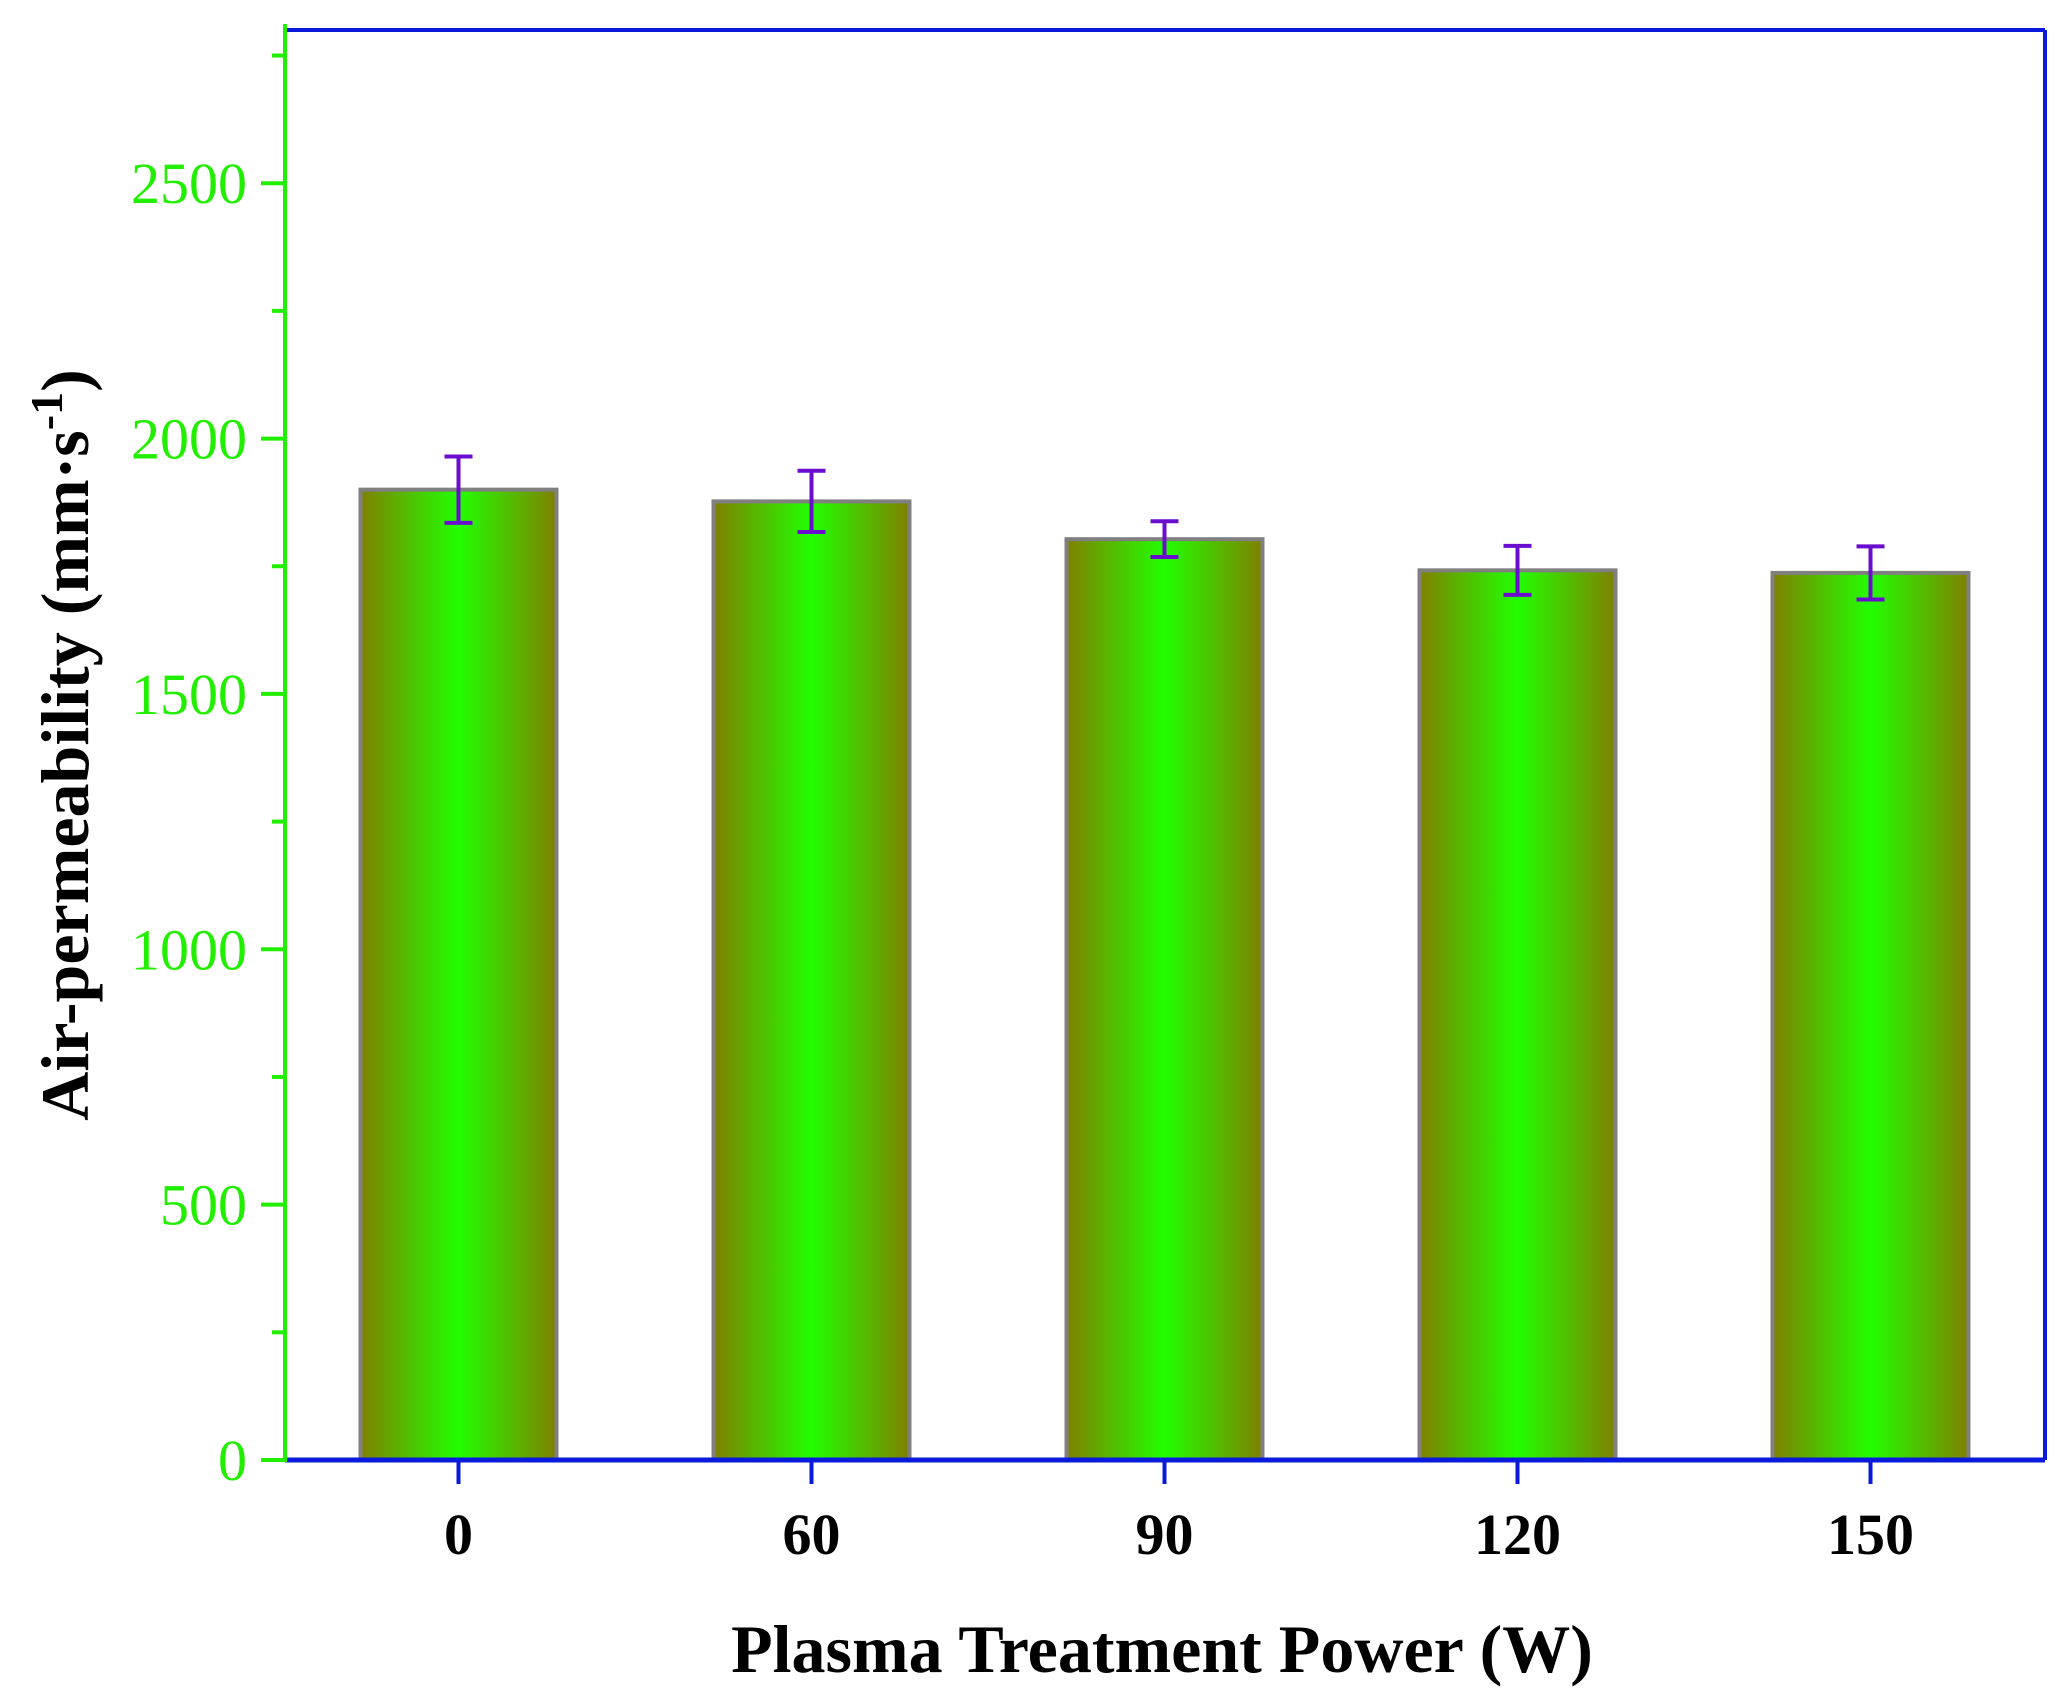 The height and width of the screenshot is (1699, 2062). Describe the element at coordinates (812, 1534) in the screenshot. I see `x-tick-label-60: 60` at that location.